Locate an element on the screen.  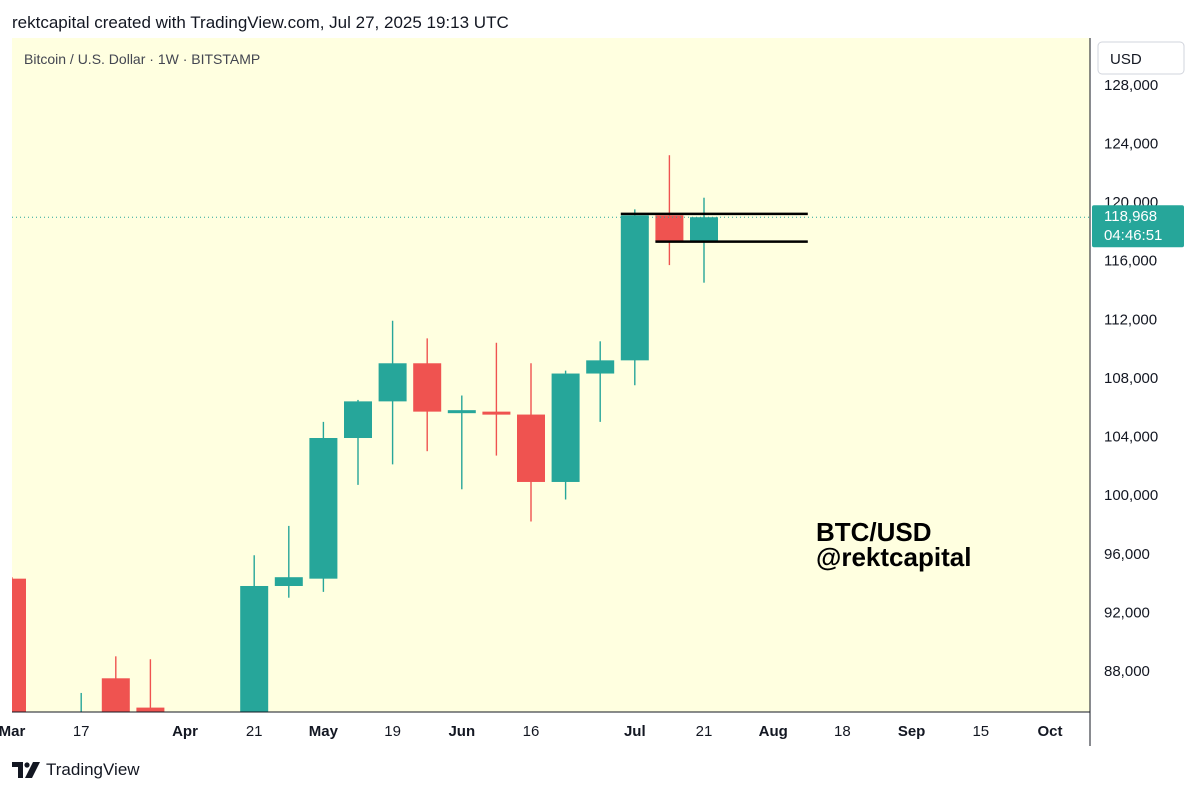
tradingview-brand: TradingView is located at coordinates (93, 769).